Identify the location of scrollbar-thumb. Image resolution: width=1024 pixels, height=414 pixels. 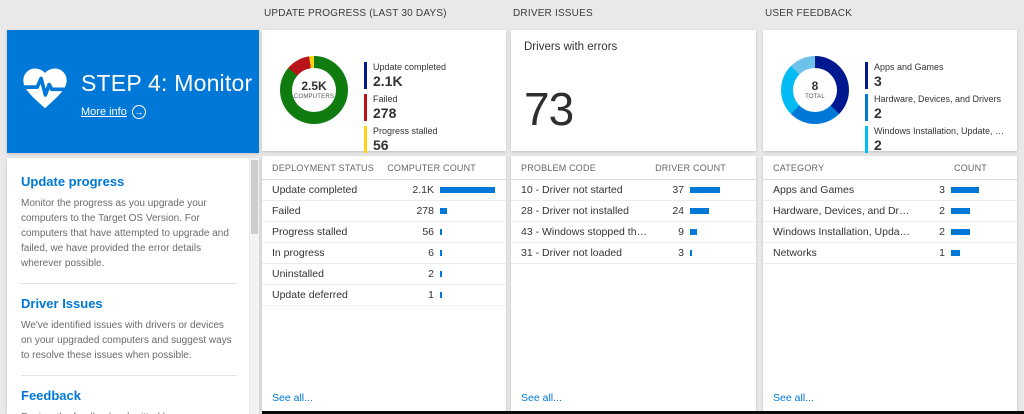
(254, 197).